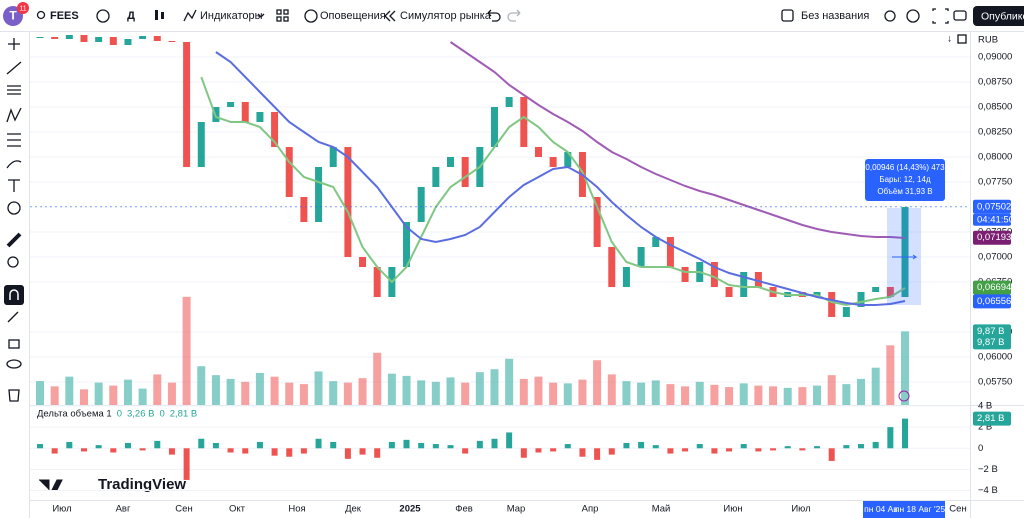  Describe the element at coordinates (14, 344) in the screenshot. I see `lock-tool` at that location.